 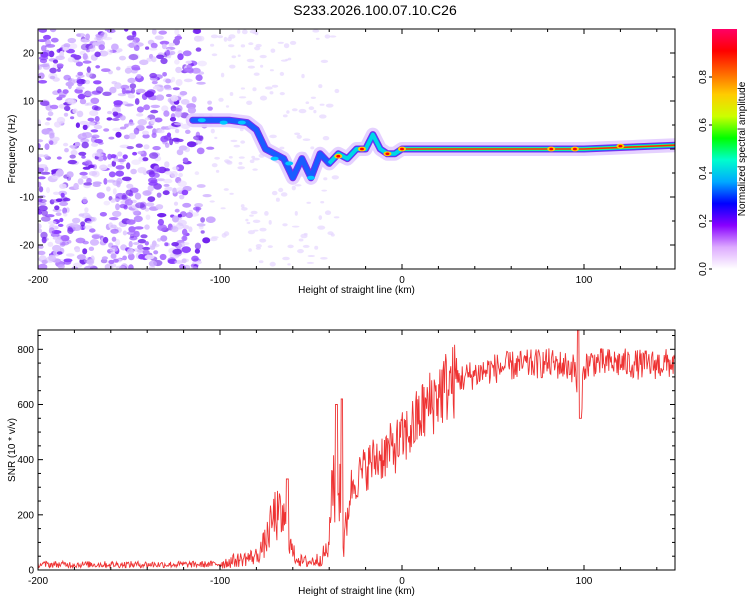 What do you see at coordinates (29, 54) in the screenshot?
I see `y-tick-label: 20` at bounding box center [29, 54].